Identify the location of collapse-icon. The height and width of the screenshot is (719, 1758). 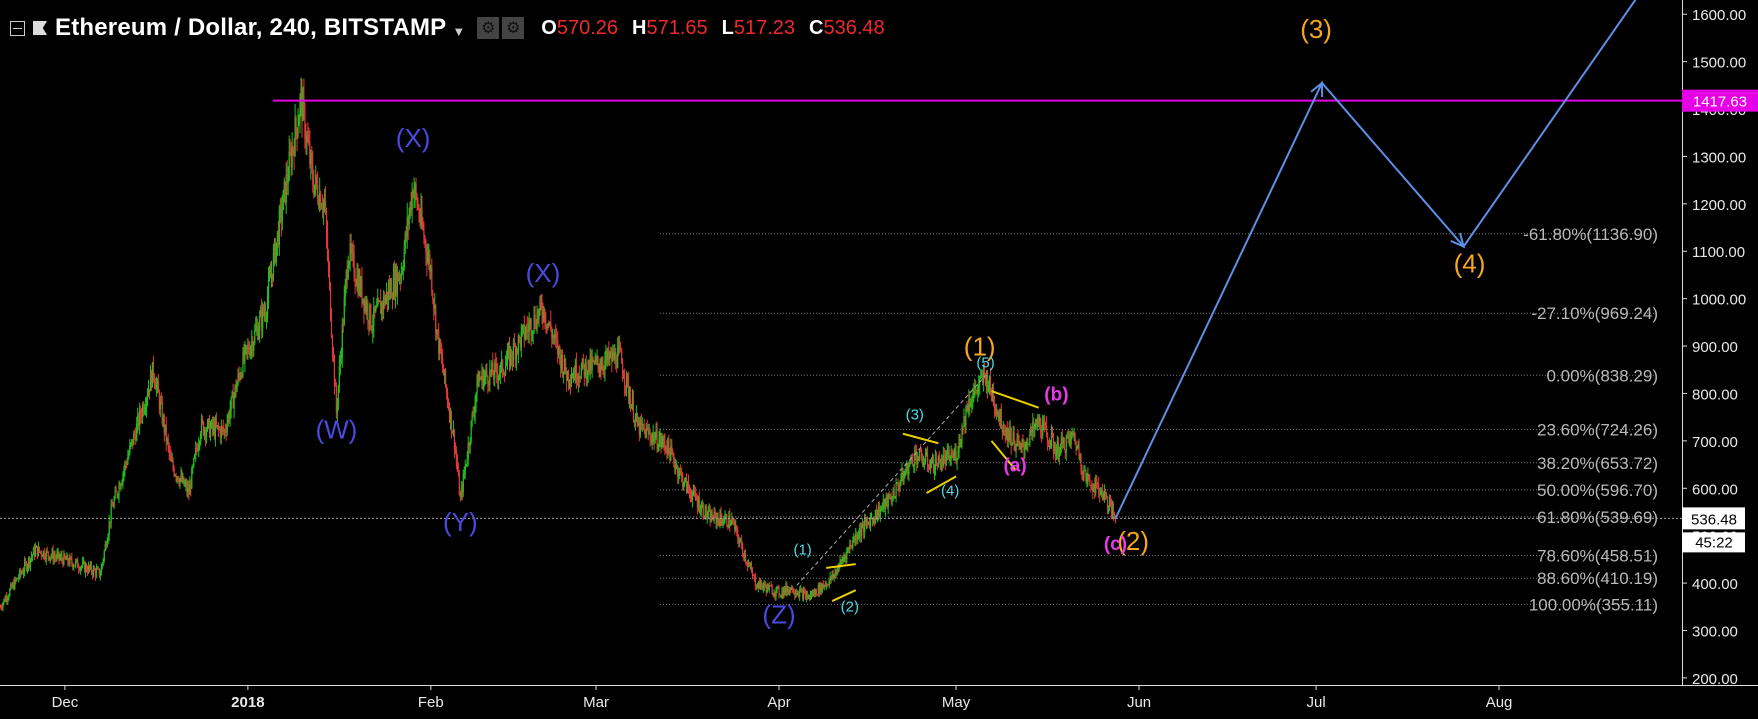
(17, 28).